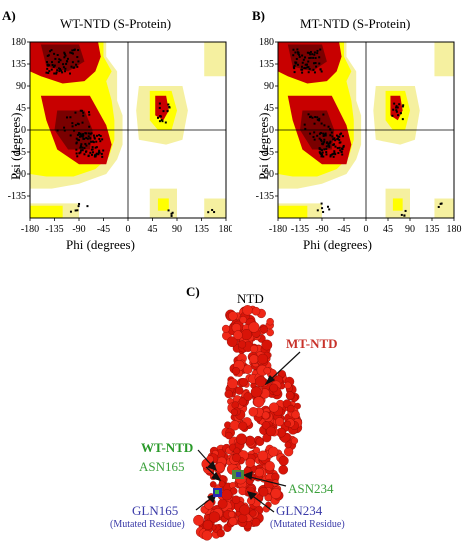 The image size is (472, 550). I want to click on y-tick-label: -90, so click(267, 174).